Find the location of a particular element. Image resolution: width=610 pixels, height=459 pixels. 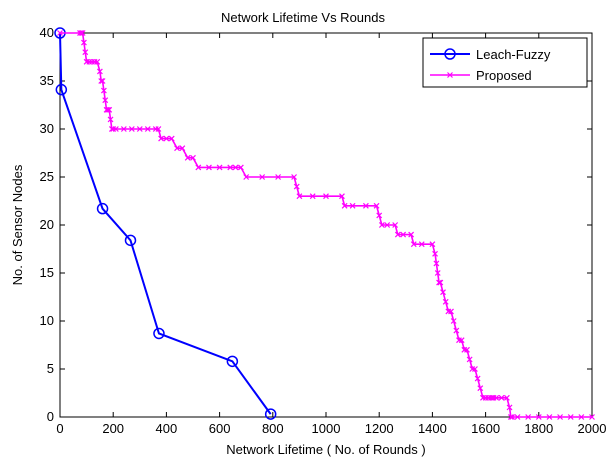

y-tick-label: 15 is located at coordinates (47, 272).